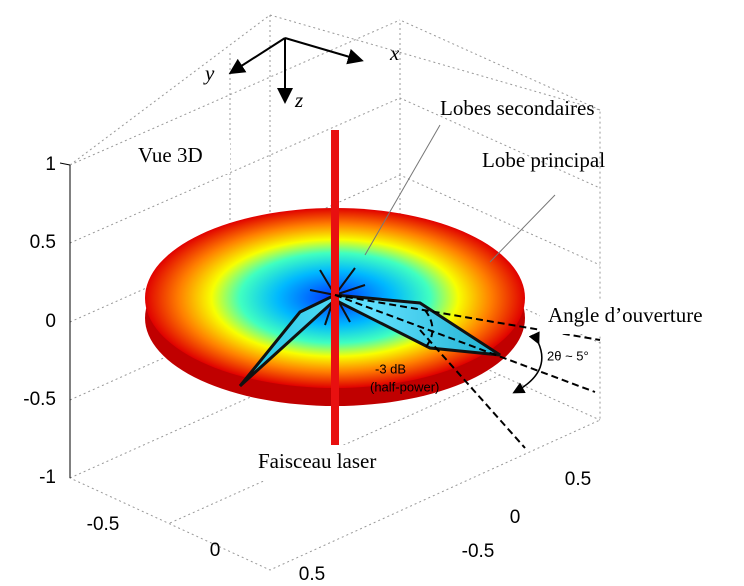  What do you see at coordinates (296, 70) in the screenshot?
I see `axis-triad` at bounding box center [296, 70].